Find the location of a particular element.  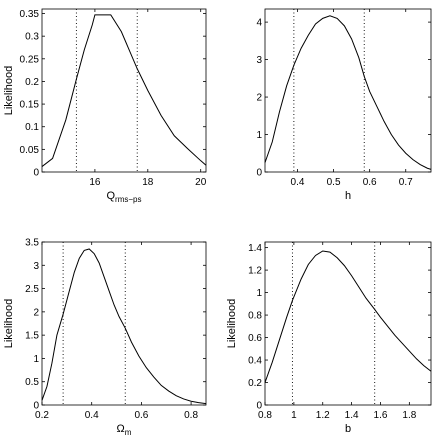

x-tick-label: 1.4 is located at coordinates (352, 415).